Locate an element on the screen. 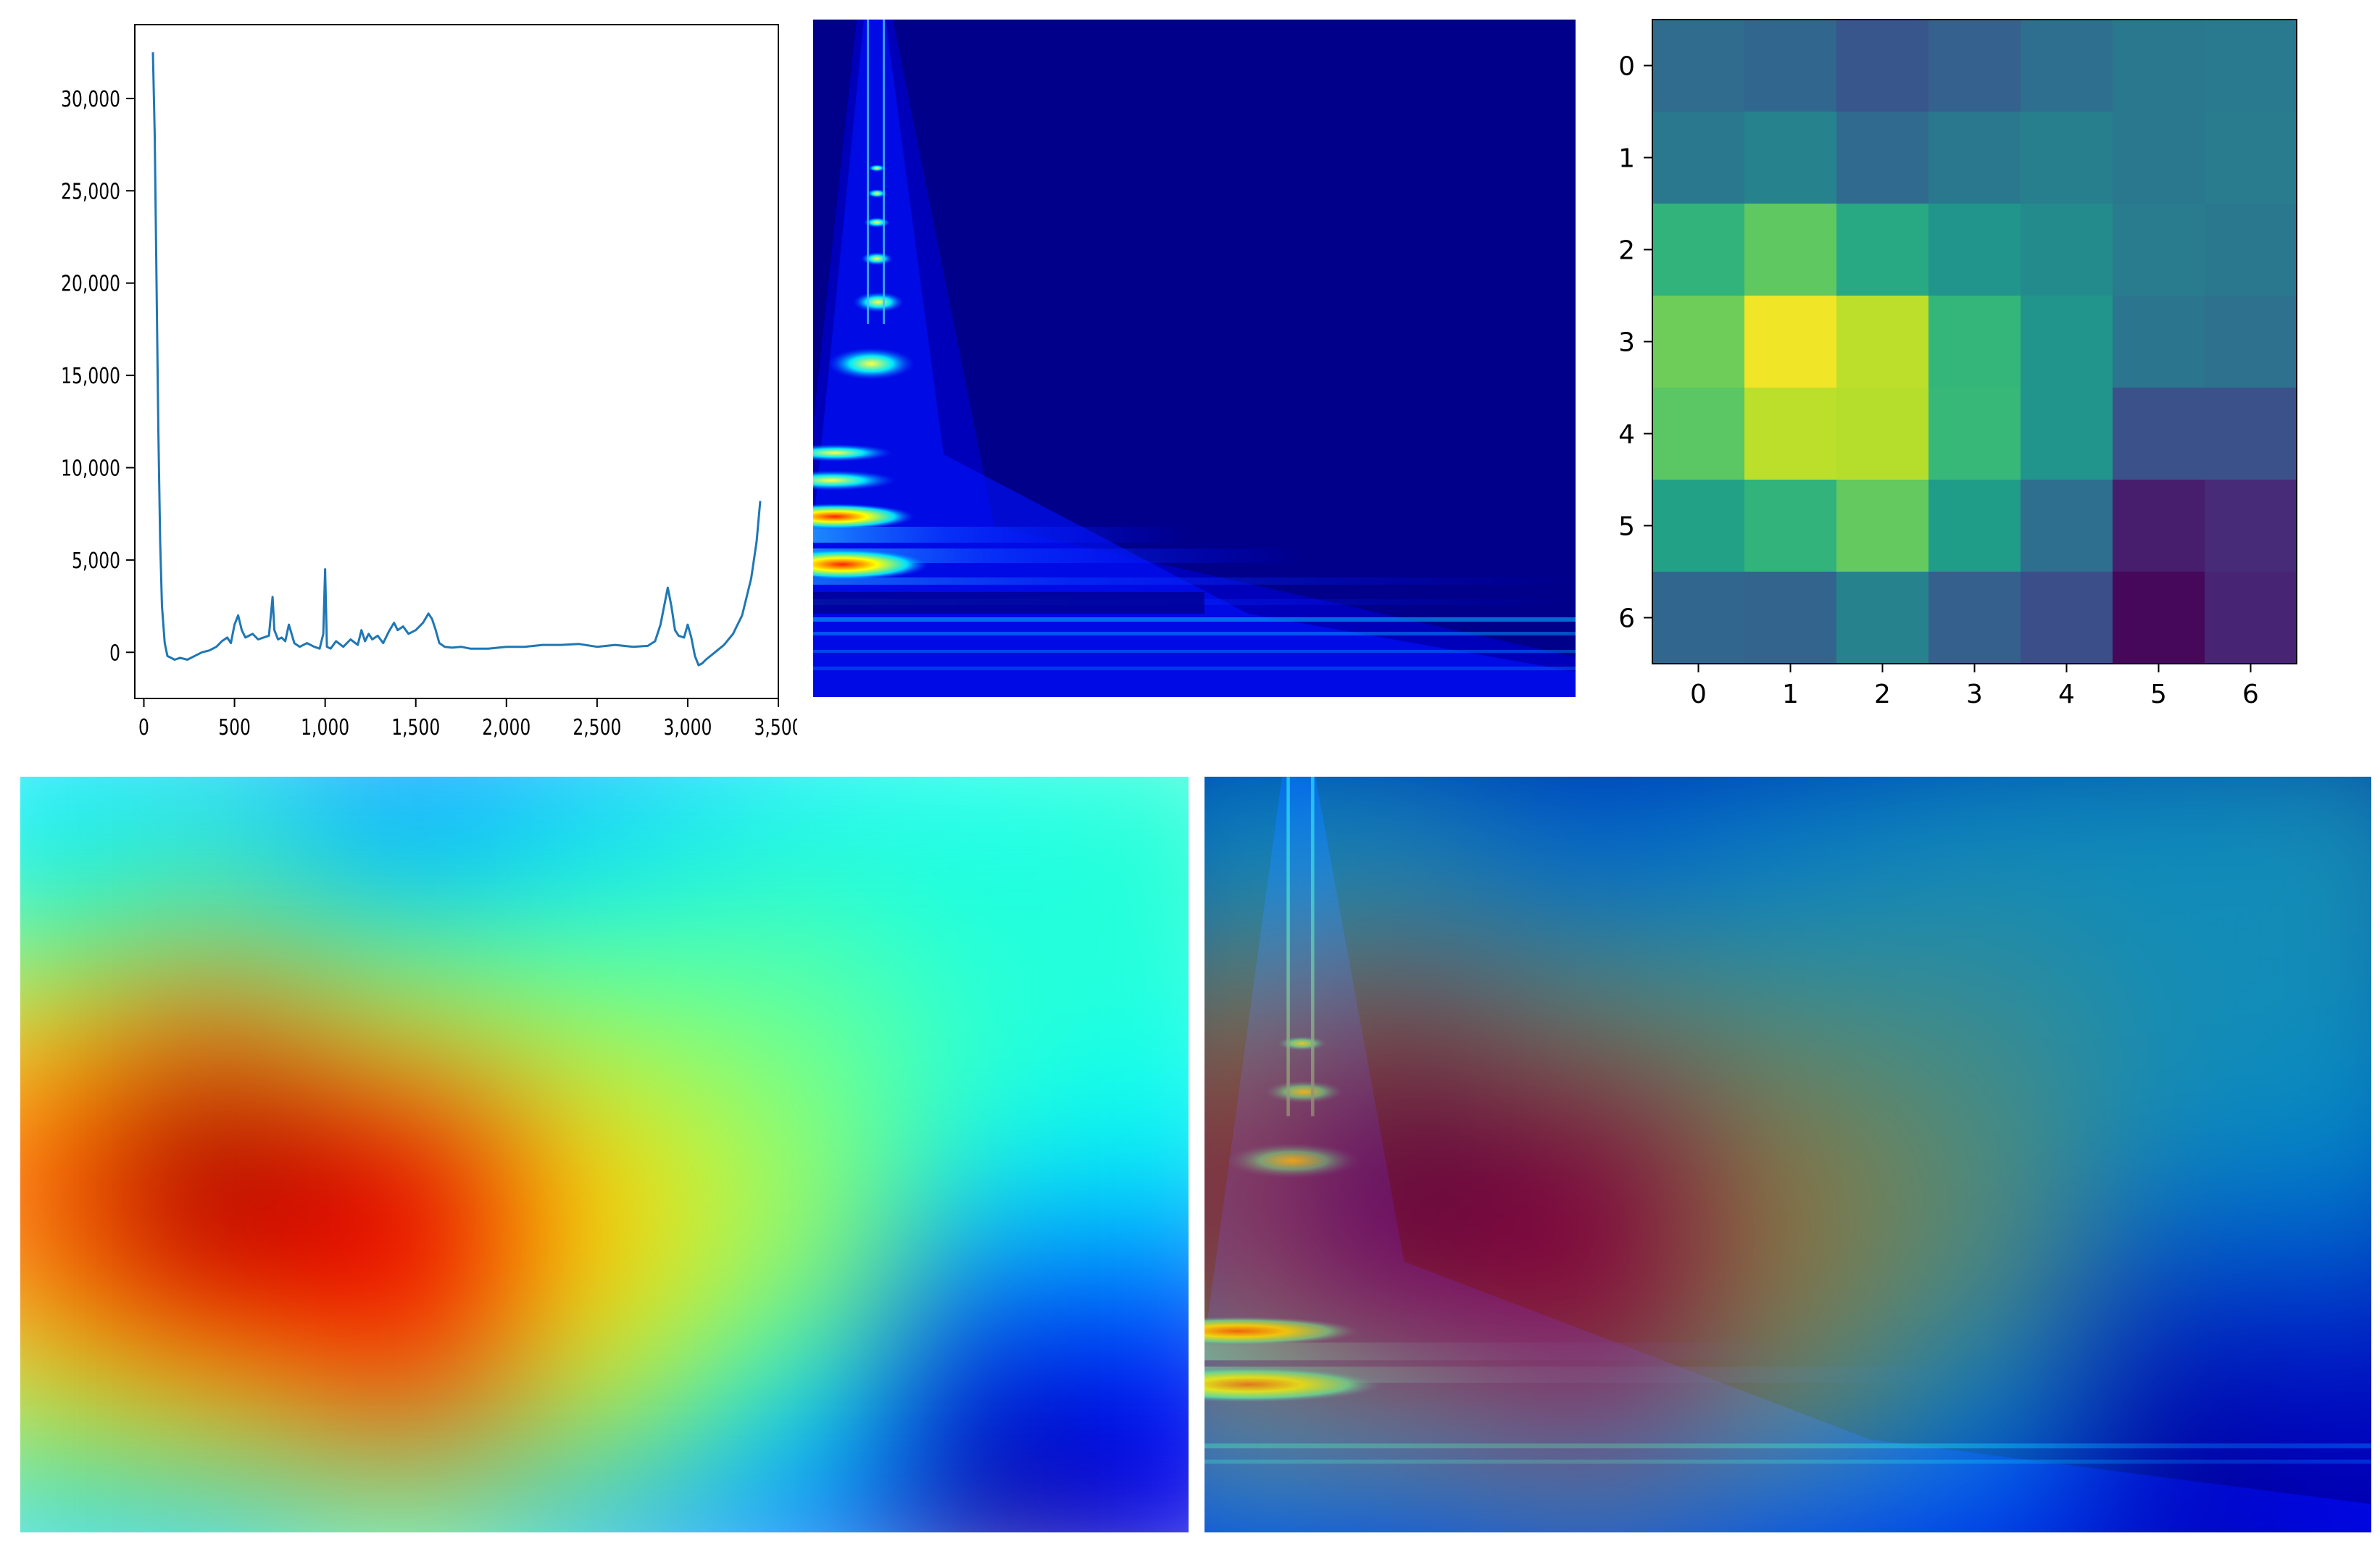 The width and height of the screenshot is (2380, 1544). x-tick-label: 0 is located at coordinates (1699, 694).